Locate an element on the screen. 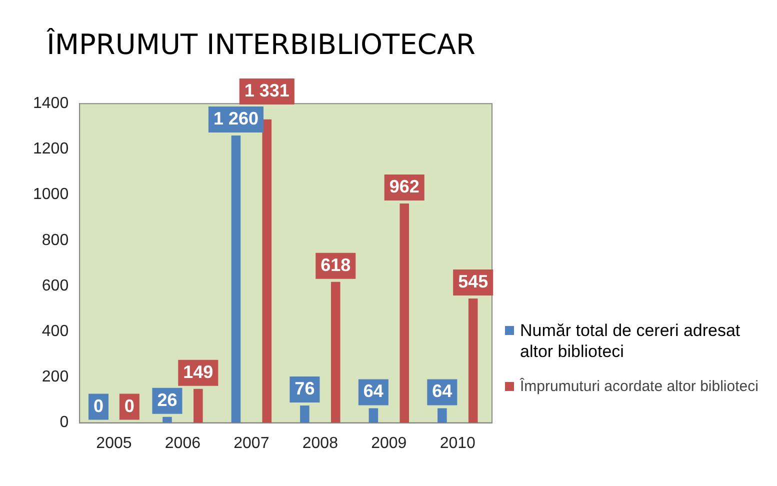  data-label: 1 260 is located at coordinates (235, 118).